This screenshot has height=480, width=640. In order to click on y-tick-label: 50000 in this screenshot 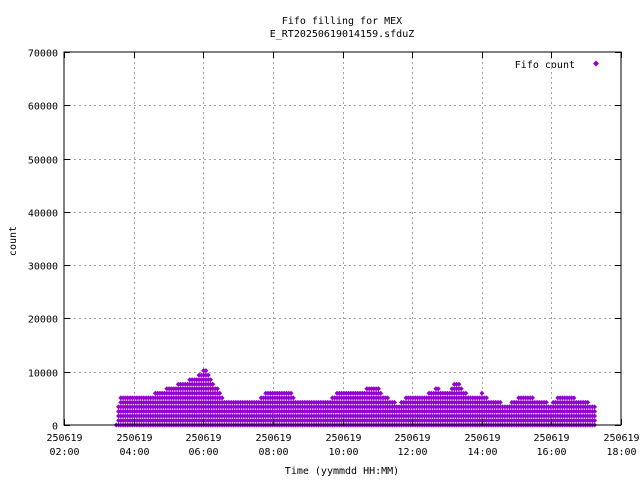, I will do `click(43, 161)`.